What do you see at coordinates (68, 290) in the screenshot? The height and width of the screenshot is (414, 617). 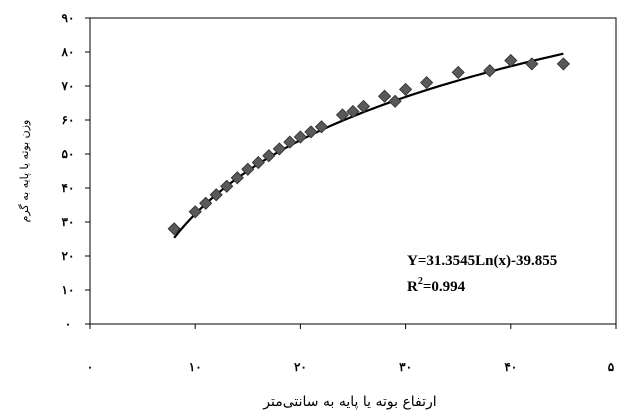 I see `y-tick-label: ۱۰` at bounding box center [68, 290].